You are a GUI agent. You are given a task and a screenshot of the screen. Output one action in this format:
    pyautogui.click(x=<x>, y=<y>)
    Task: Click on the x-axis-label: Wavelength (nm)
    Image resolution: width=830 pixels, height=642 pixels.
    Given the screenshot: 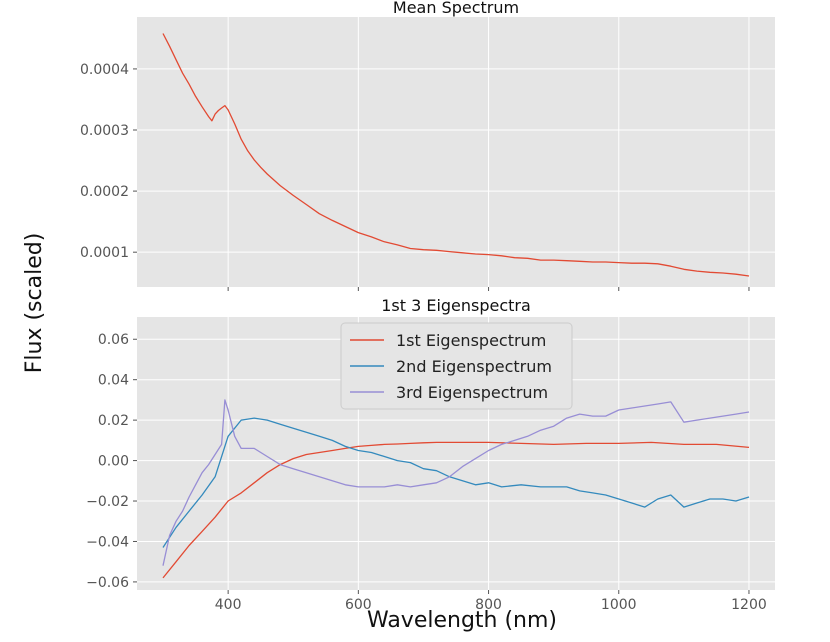 What is the action you would take?
    pyautogui.click(x=462, y=620)
    